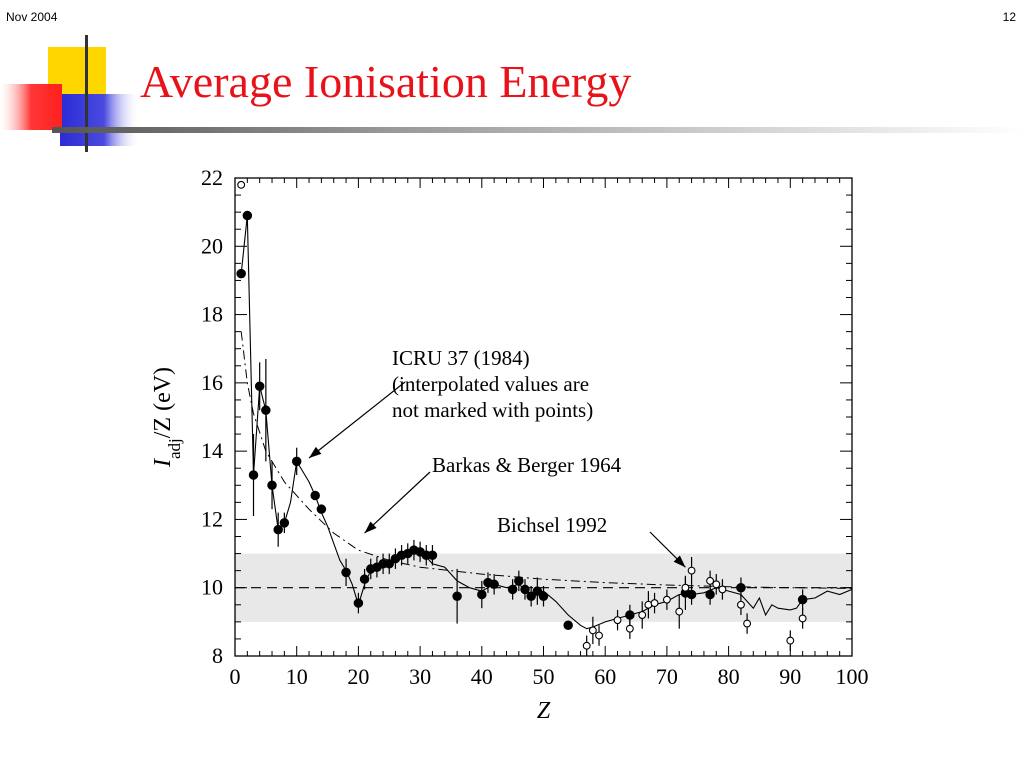 The image size is (1024, 768). What do you see at coordinates (591, 540) in the screenshot?
I see `annotation: Bichsel 1992` at bounding box center [591, 540].